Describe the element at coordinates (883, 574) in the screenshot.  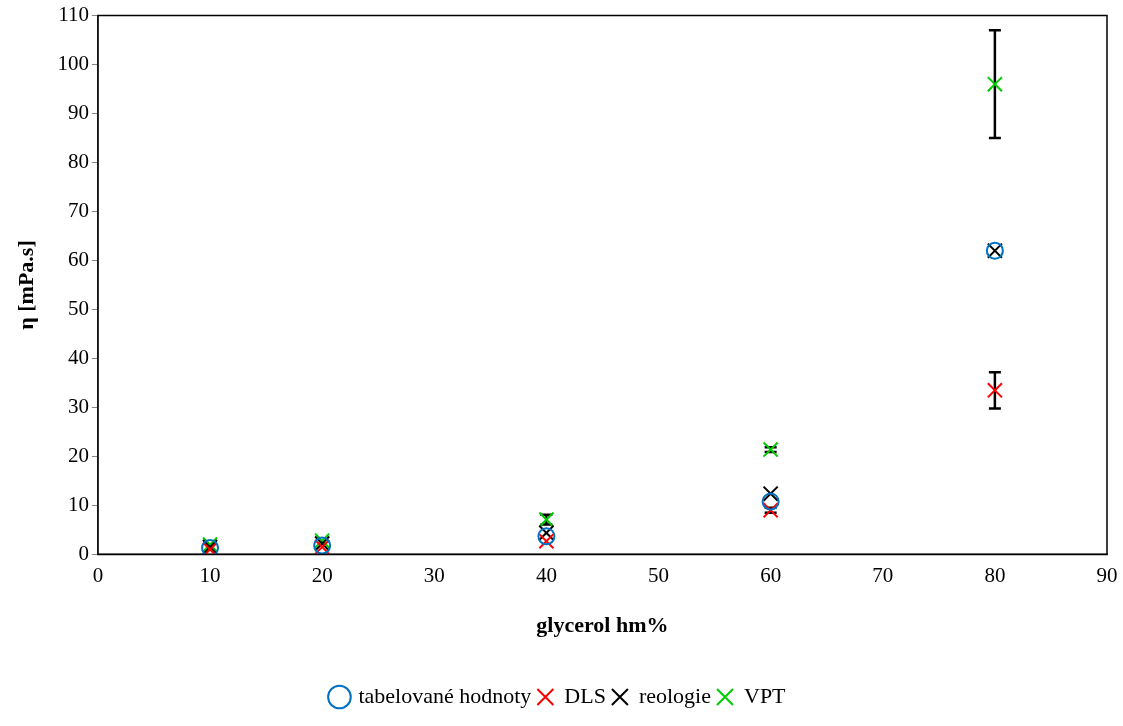
I see `x-tick-label: 70` at that location.